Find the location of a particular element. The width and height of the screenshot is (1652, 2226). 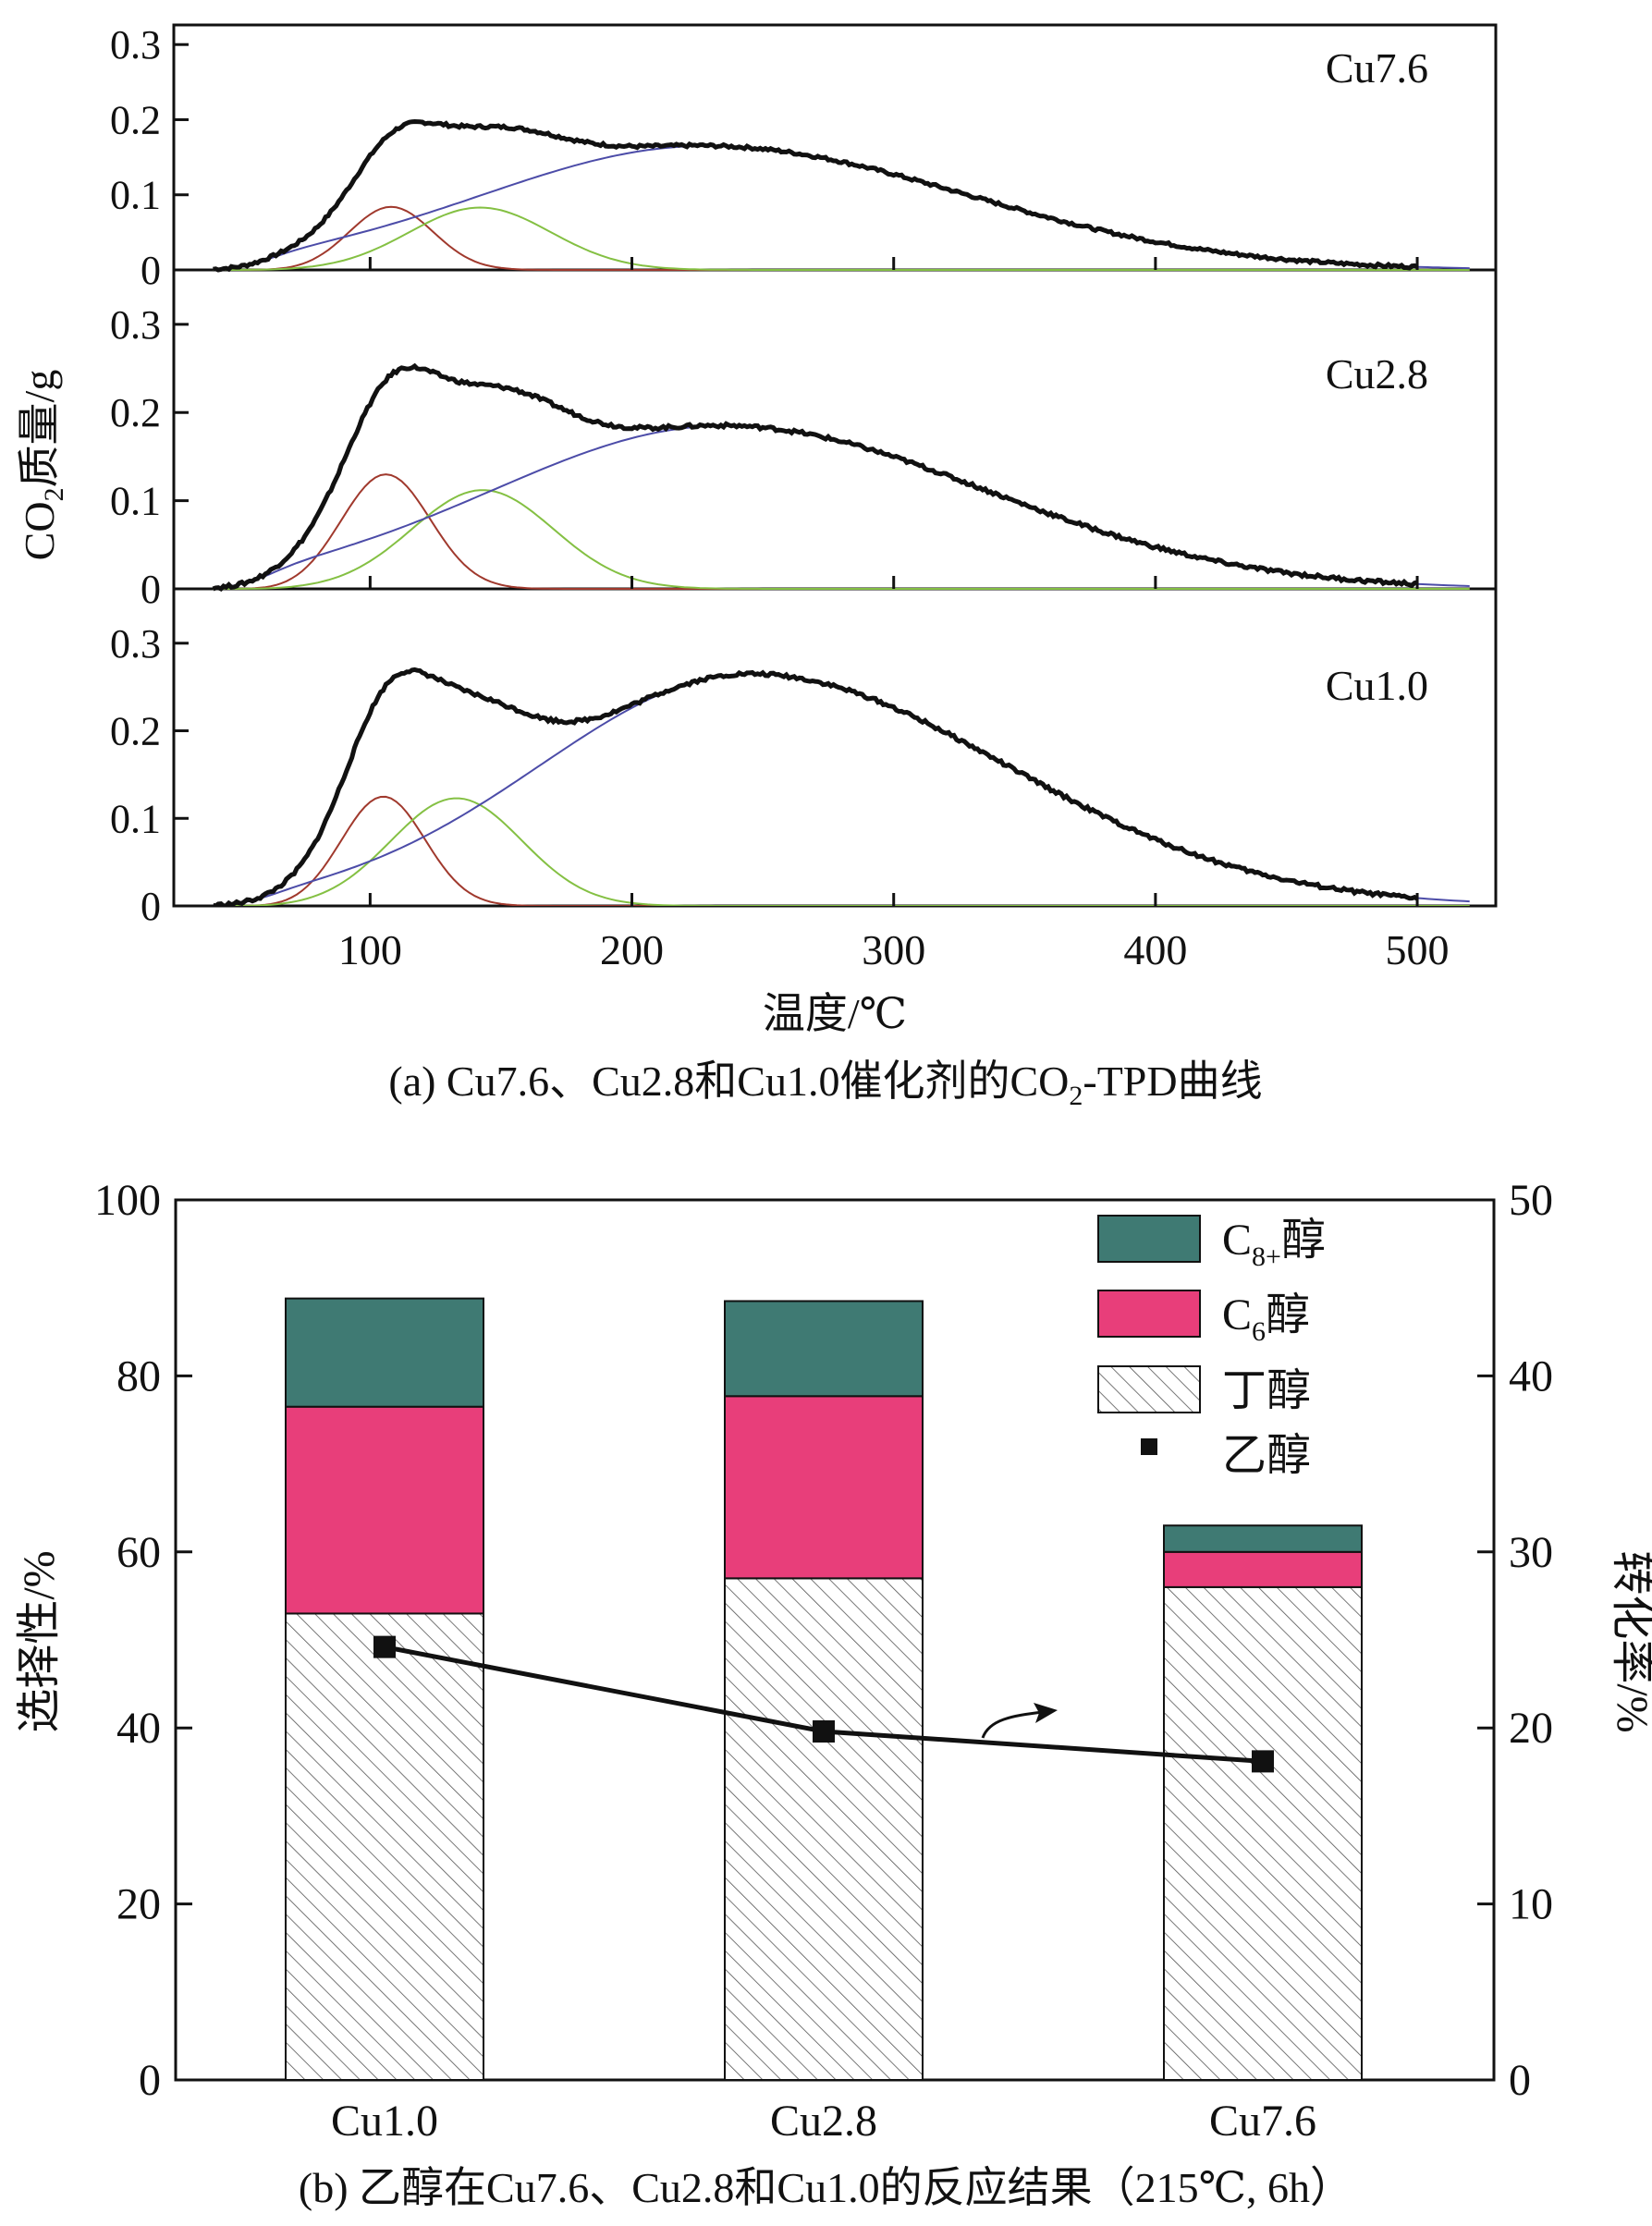

bar-right-tick-label: 40 is located at coordinates (1531, 1376).